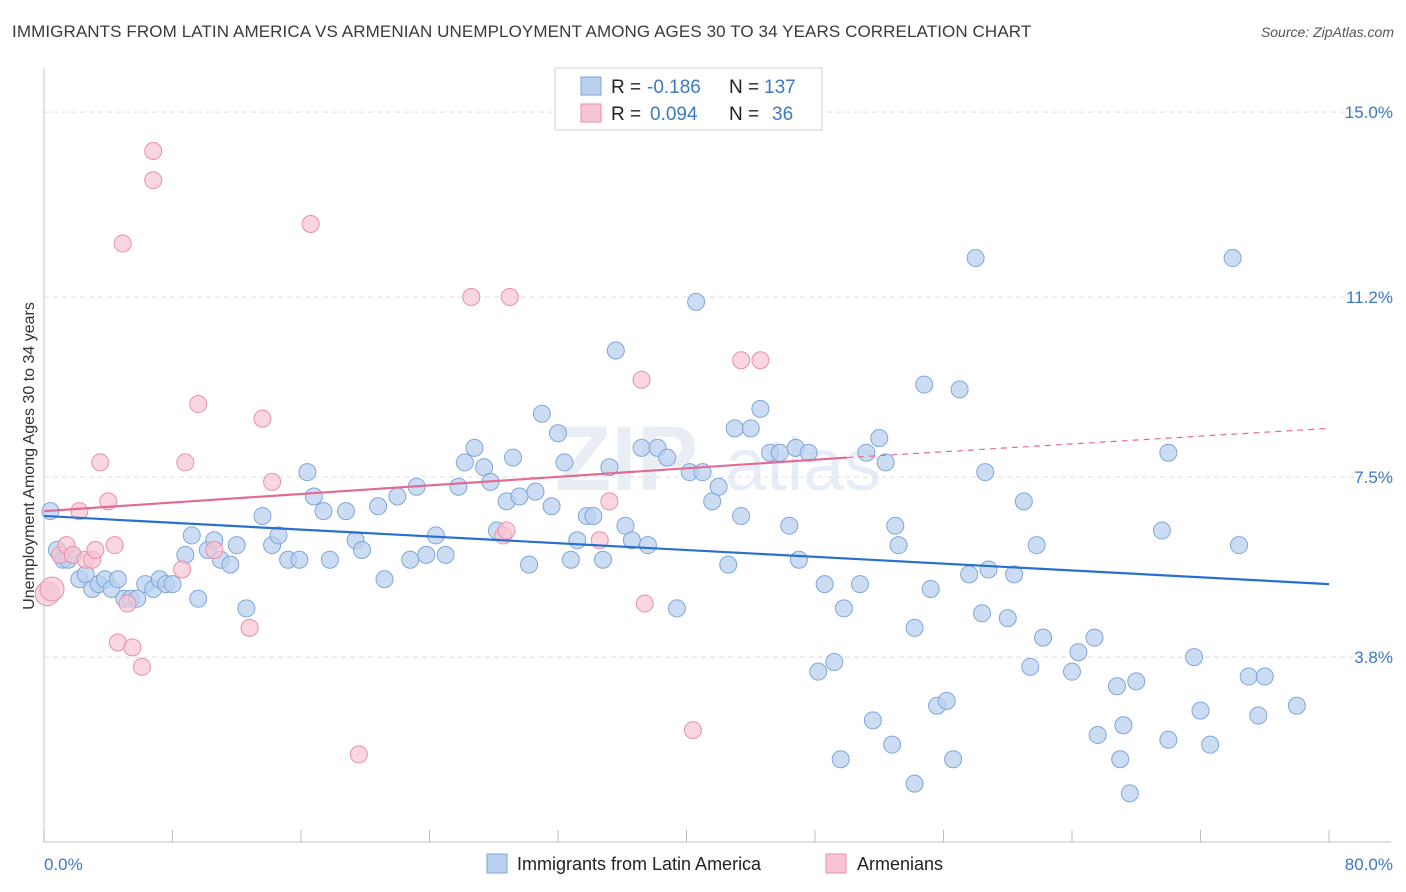 The image size is (1406, 892). What do you see at coordinates (688, 99) in the screenshot?
I see `correlation-legend: R = -0.186 N = 137 R = 0.094 N = 36` at bounding box center [688, 99].